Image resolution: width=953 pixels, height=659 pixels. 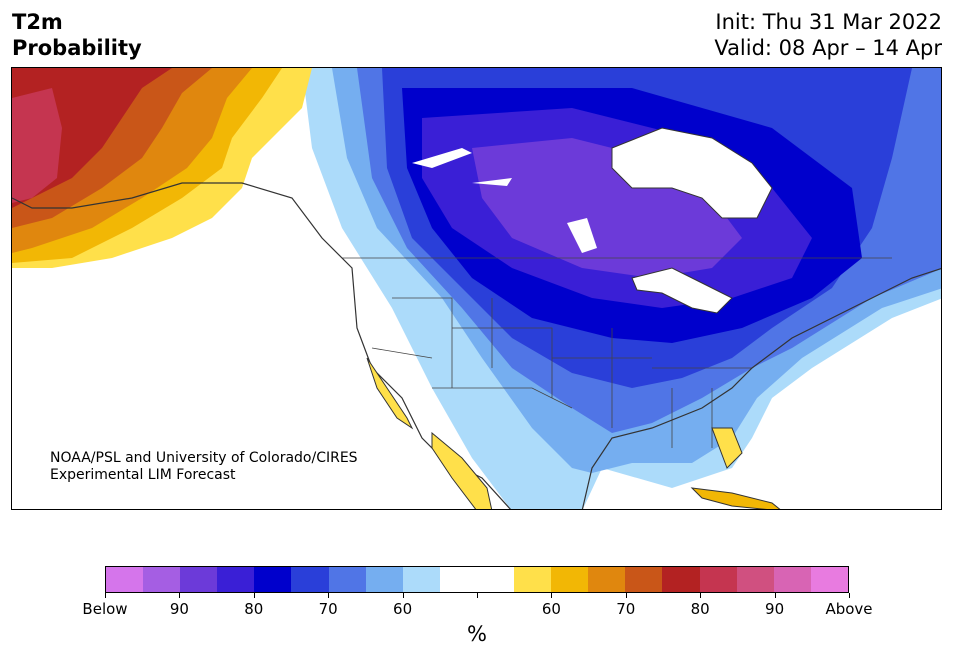 What do you see at coordinates (727, 448) in the screenshot?
I see `florida` at bounding box center [727, 448].